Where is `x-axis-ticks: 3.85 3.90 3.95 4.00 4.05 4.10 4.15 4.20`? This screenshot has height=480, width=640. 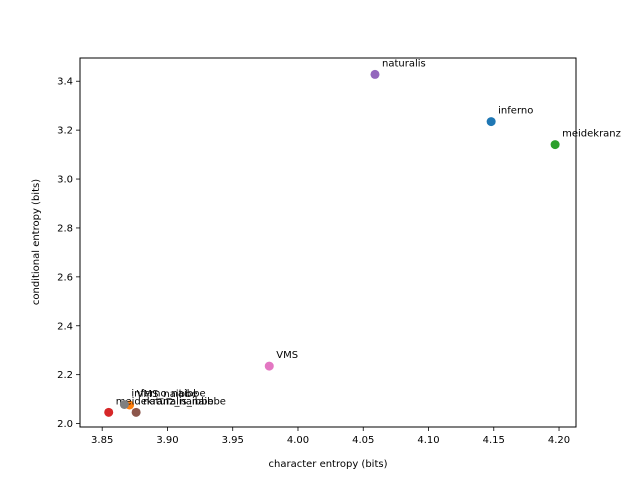
x-axis-ticks: 3.85 3.90 3.95 4.00 4.05 4.10 4.15 4.20 is located at coordinates (330, 436).